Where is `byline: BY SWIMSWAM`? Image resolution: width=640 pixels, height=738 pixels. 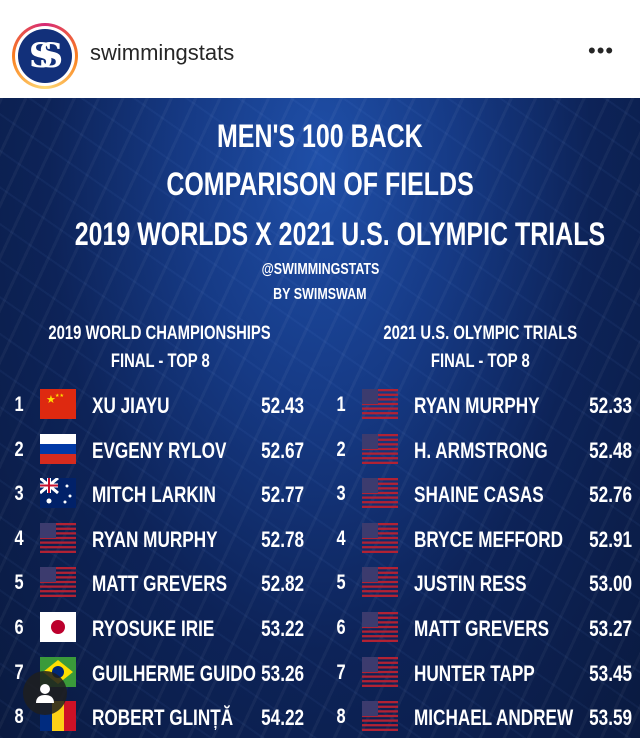 byline: BY SWIMSWAM is located at coordinates (320, 294).